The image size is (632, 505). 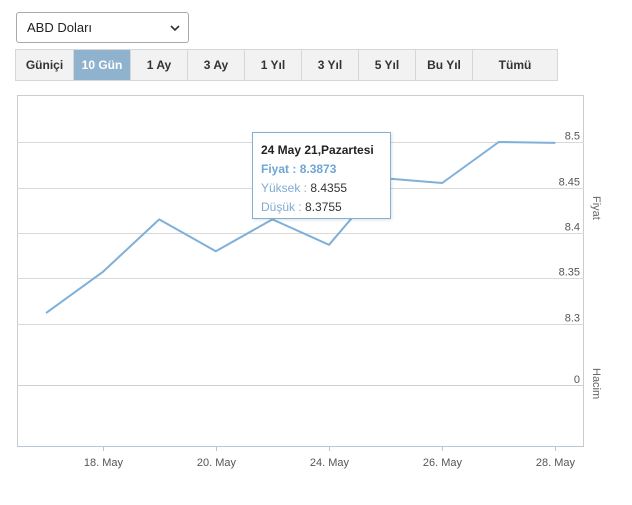 I want to click on y-tick-label: 8.5, so click(x=572, y=137).